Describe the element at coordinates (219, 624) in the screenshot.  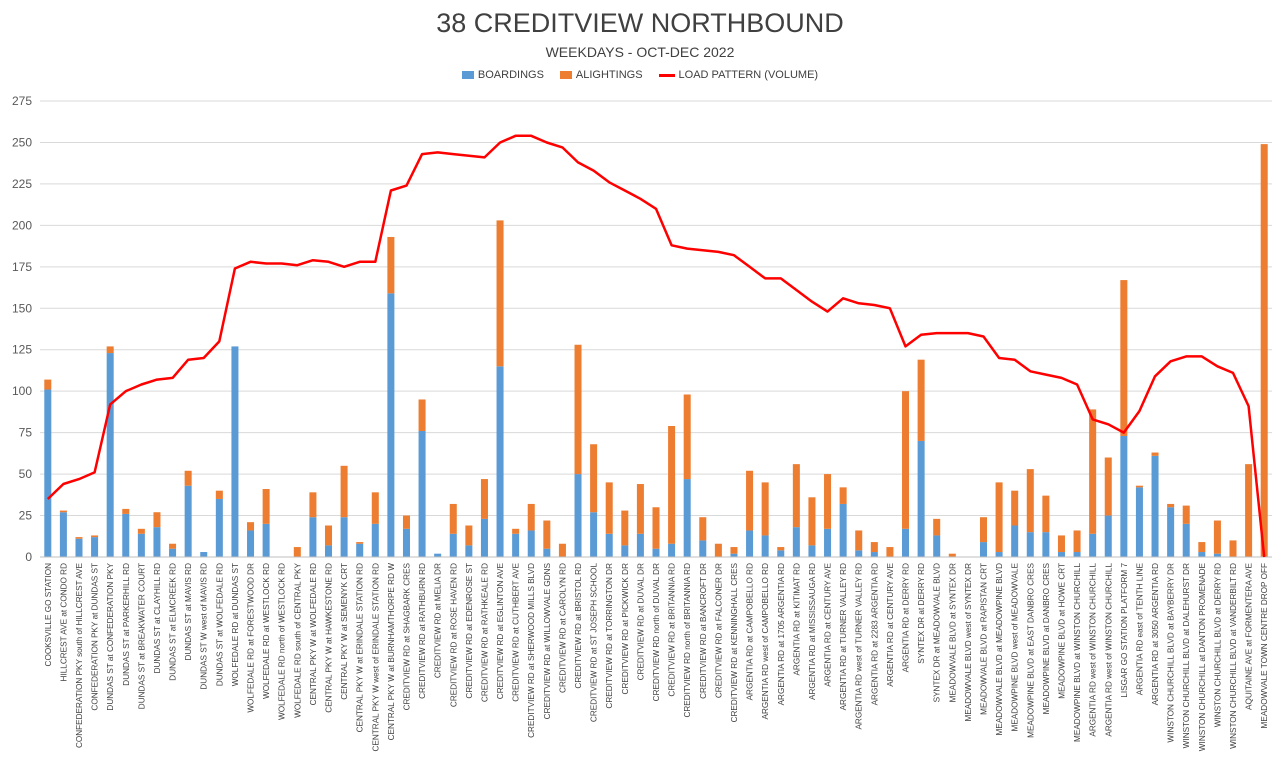
I see `x-tick-label: DUNDAS ST at WOLFEDALE RD` at that location.